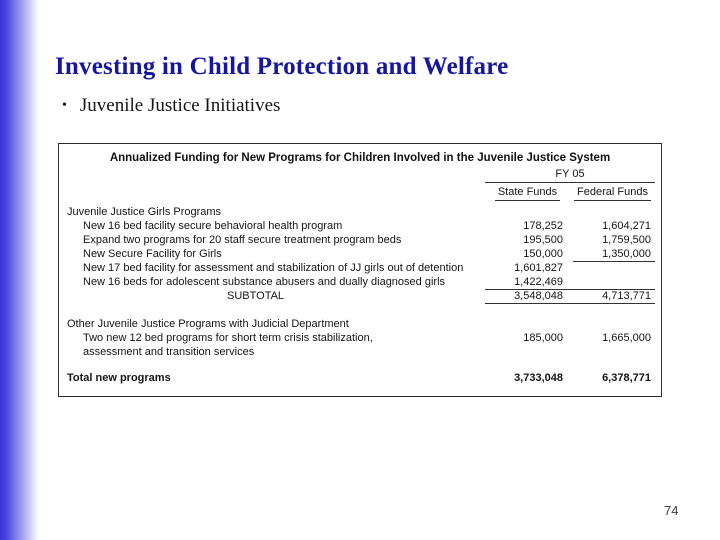 This screenshot has height=540, width=720. What do you see at coordinates (543, 254) in the screenshot?
I see `state-funds-value: 150,000` at bounding box center [543, 254].